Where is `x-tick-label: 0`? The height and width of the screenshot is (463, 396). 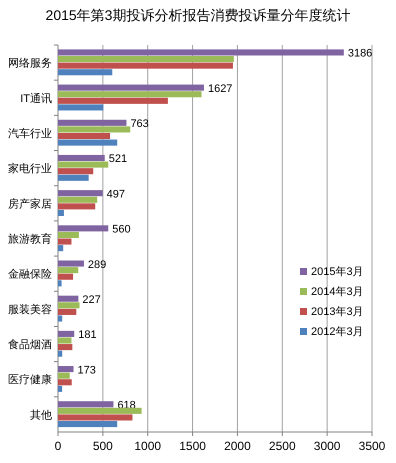
x-tick-label: 0 is located at coordinates (58, 446).